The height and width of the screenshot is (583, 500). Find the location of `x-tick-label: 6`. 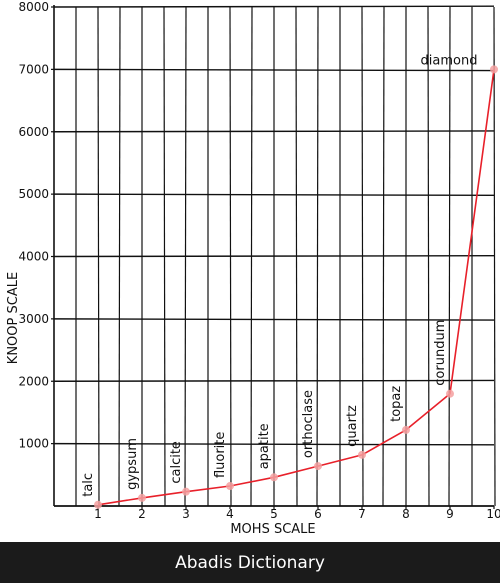

x-tick-label: 6 is located at coordinates (318, 514).